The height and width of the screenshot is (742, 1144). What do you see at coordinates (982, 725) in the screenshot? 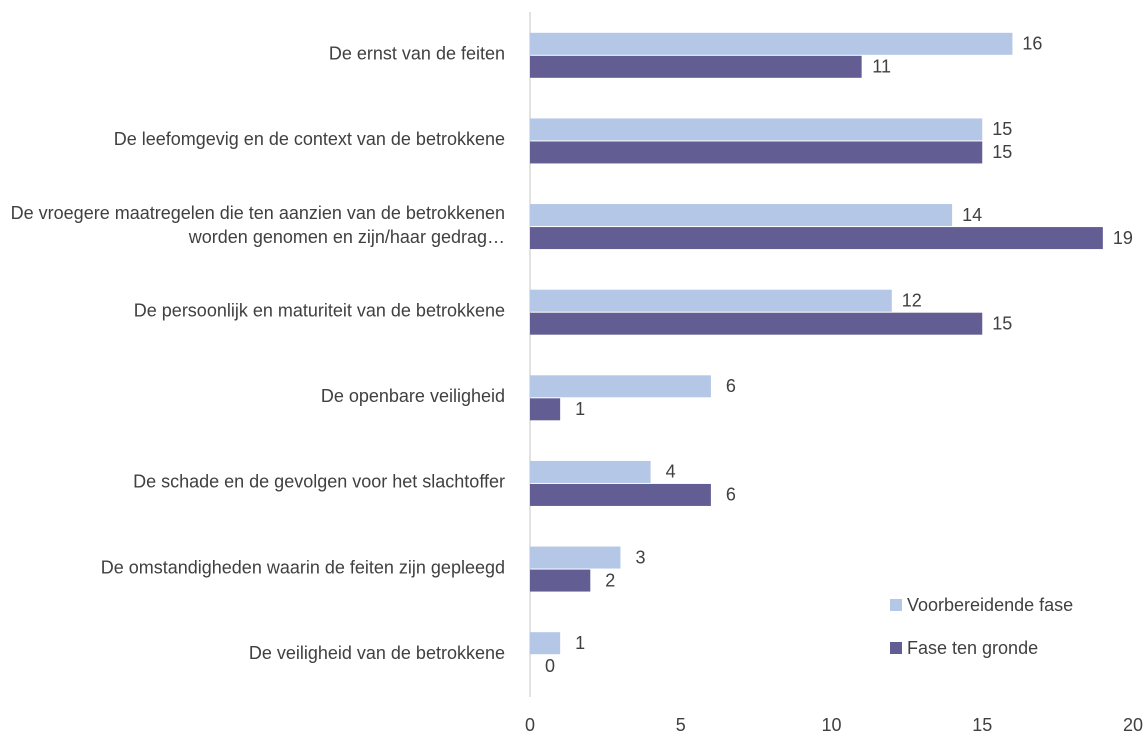
I see `x-tick-label: 15` at bounding box center [982, 725].